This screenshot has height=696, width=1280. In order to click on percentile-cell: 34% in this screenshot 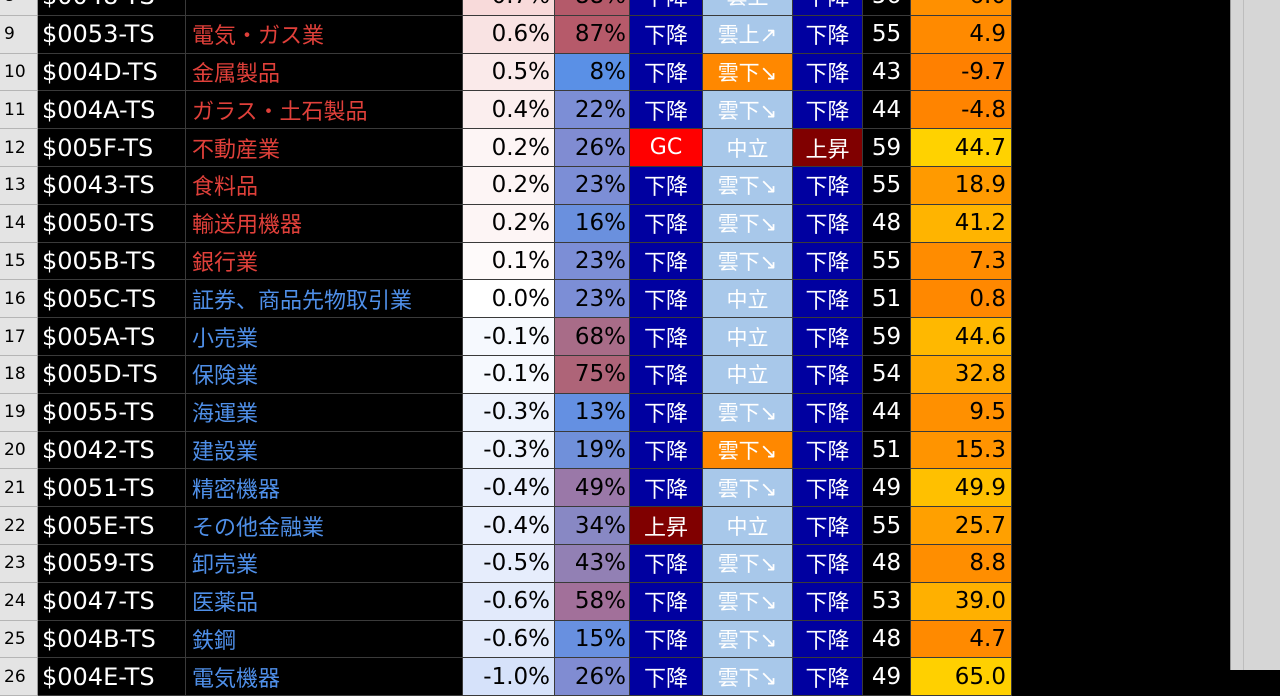, I will do `click(592, 526)`.